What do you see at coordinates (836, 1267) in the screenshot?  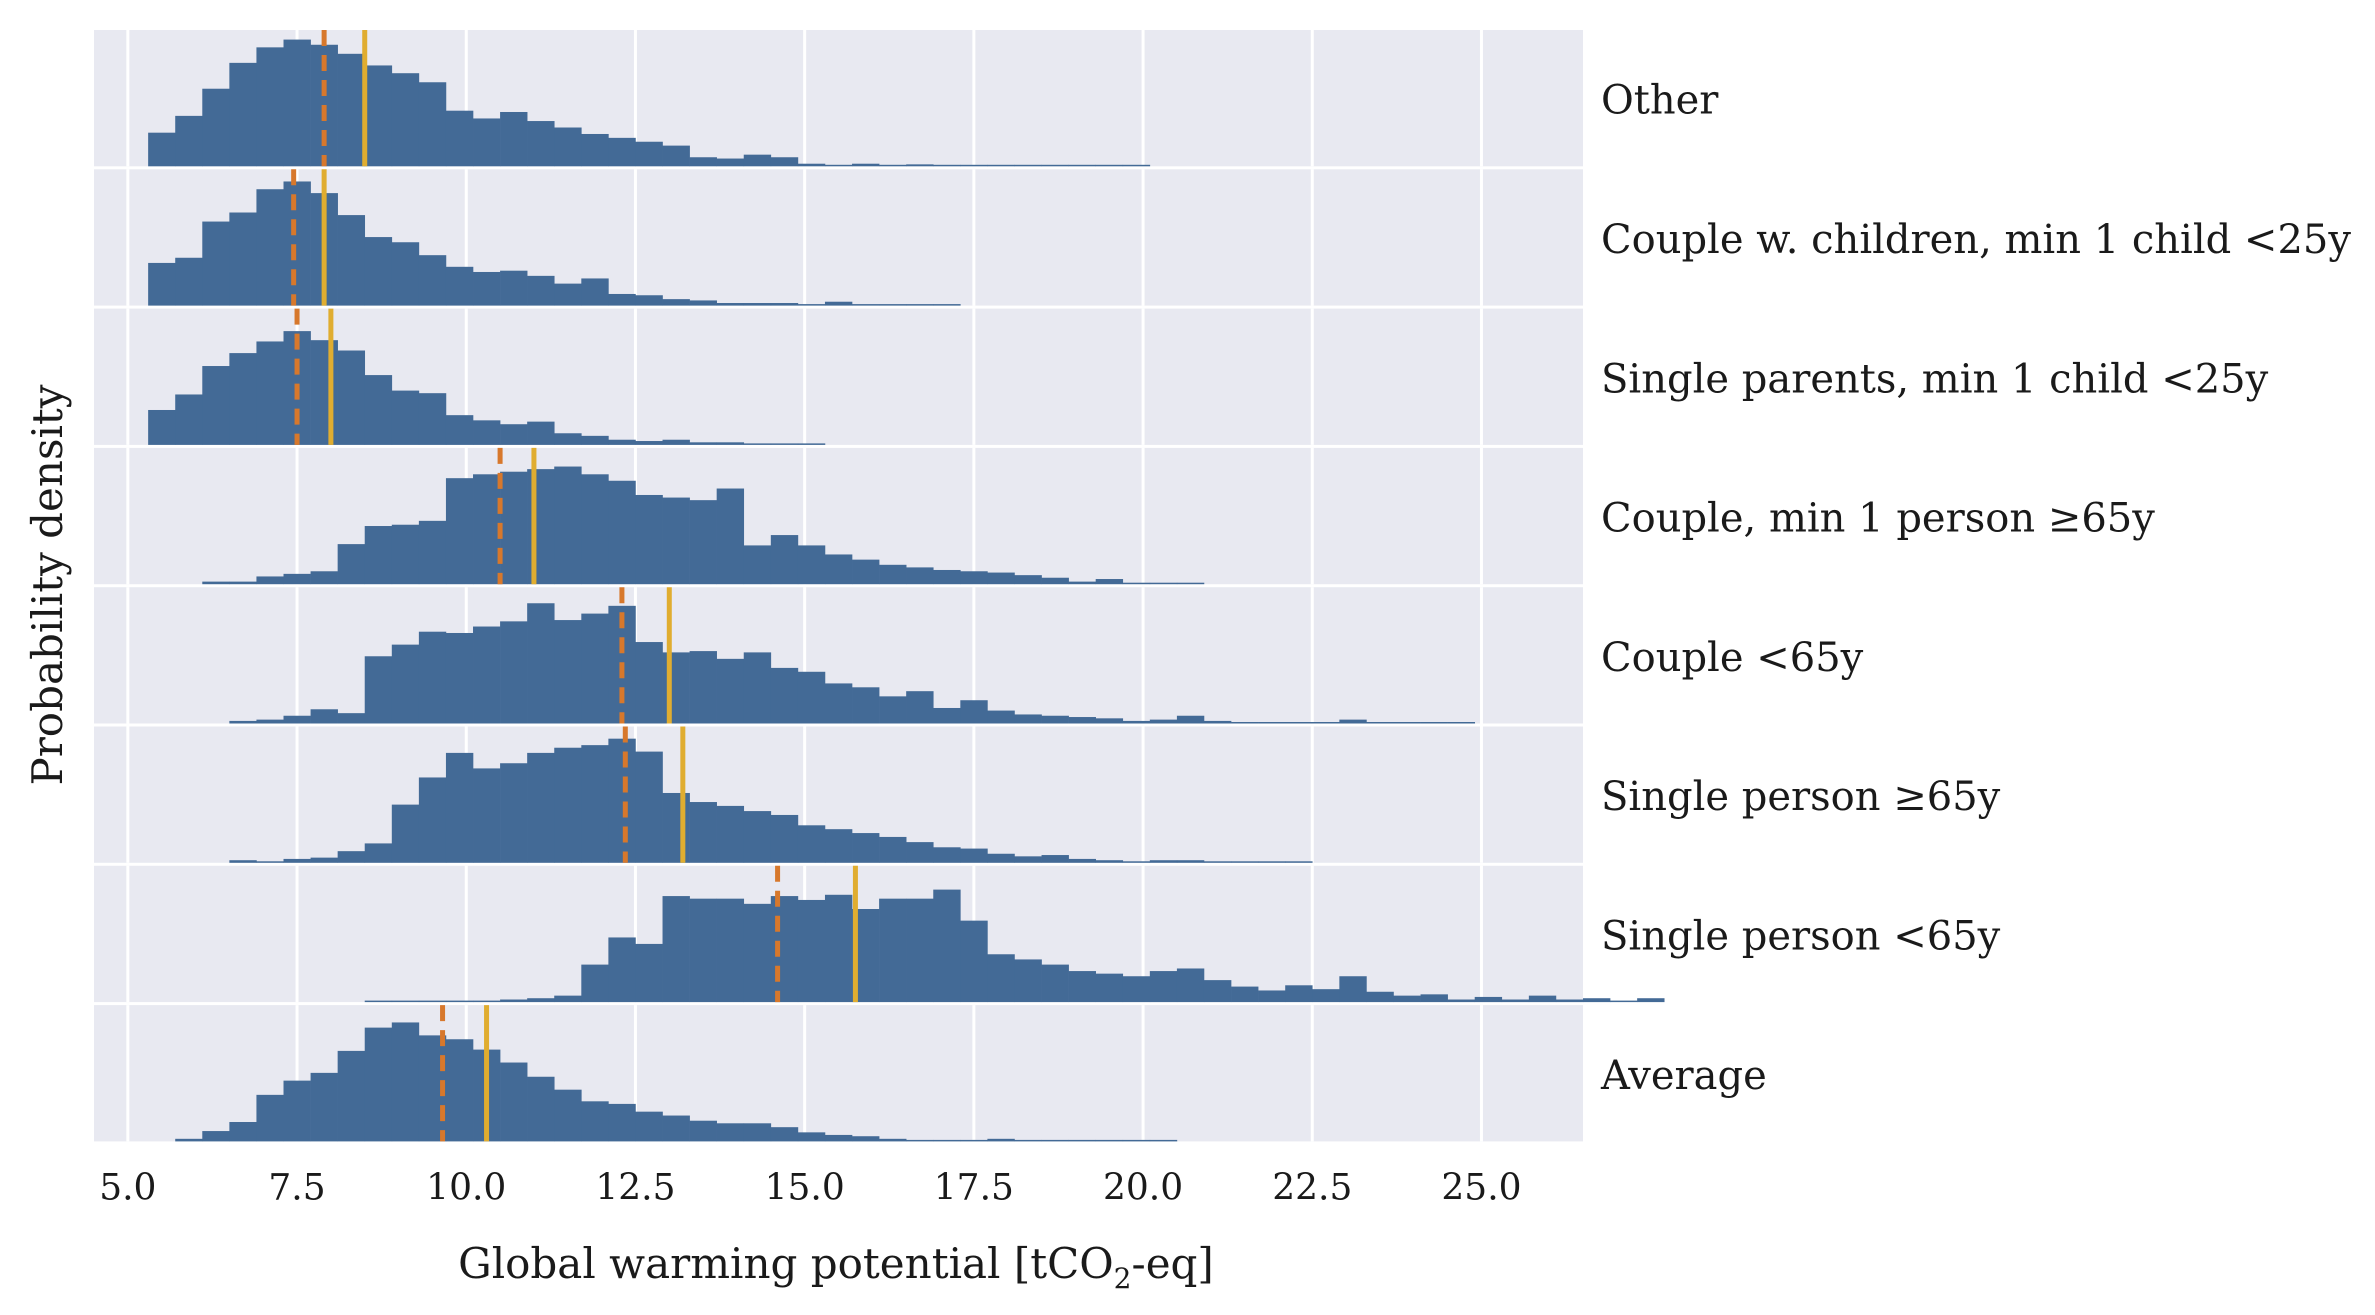 I see `x-axis-title: Global warming potential [tCO2-eq]` at bounding box center [836, 1267].